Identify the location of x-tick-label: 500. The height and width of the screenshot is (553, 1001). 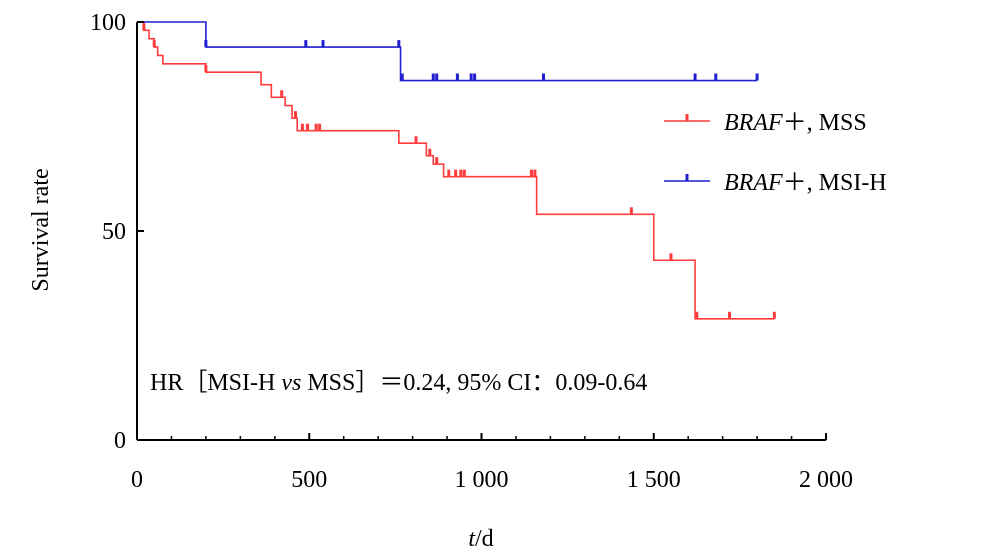
(309, 480).